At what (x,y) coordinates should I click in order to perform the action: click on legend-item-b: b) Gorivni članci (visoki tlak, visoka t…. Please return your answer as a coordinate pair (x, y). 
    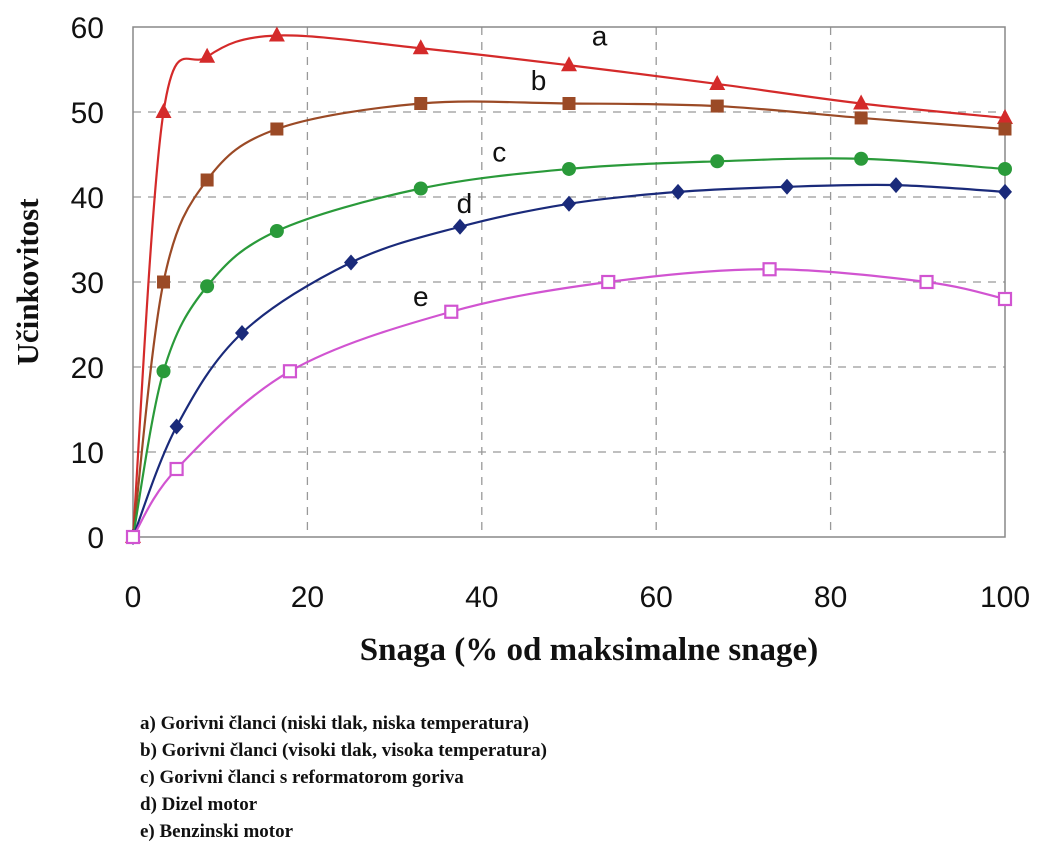
    Looking at the image, I should click on (343, 750).